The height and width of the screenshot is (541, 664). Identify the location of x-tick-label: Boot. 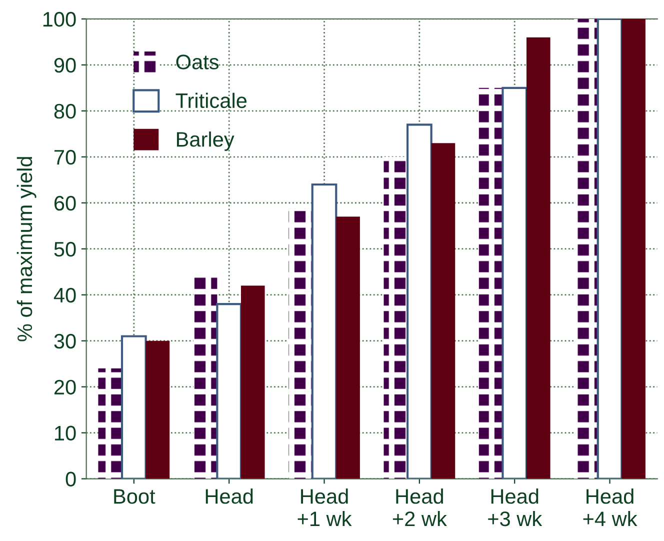
(135, 496).